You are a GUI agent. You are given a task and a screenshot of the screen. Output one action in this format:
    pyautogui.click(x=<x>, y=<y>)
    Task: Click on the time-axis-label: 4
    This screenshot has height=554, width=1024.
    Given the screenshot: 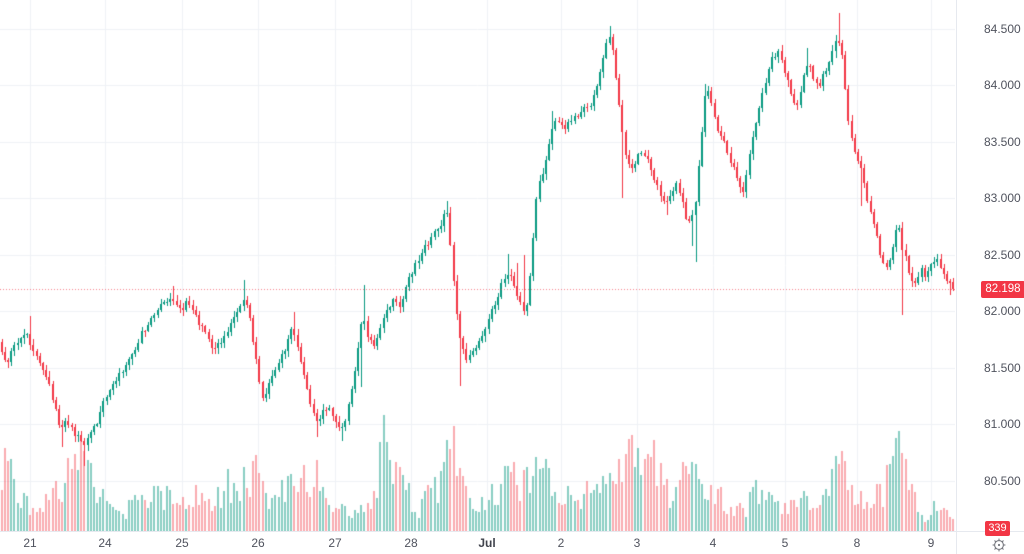 What is the action you would take?
    pyautogui.click(x=713, y=543)
    